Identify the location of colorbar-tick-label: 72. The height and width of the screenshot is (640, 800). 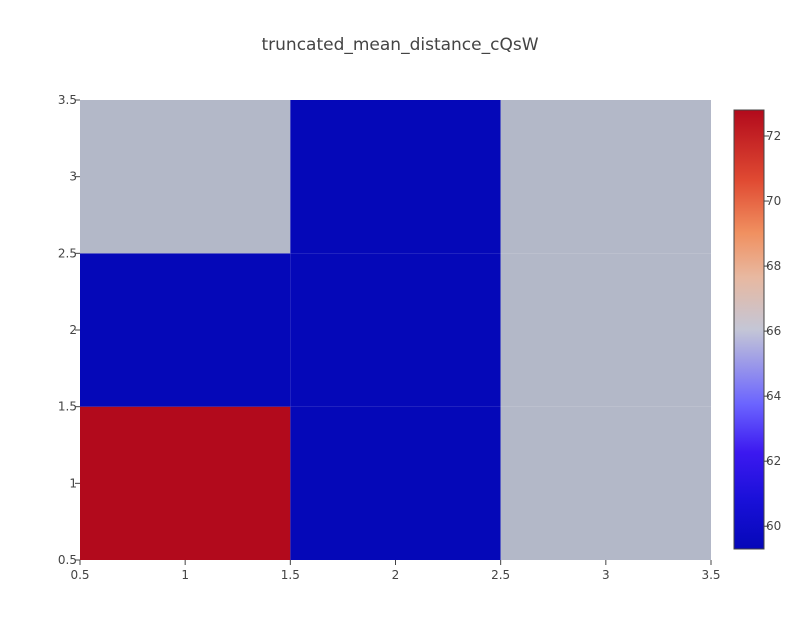
(773, 136).